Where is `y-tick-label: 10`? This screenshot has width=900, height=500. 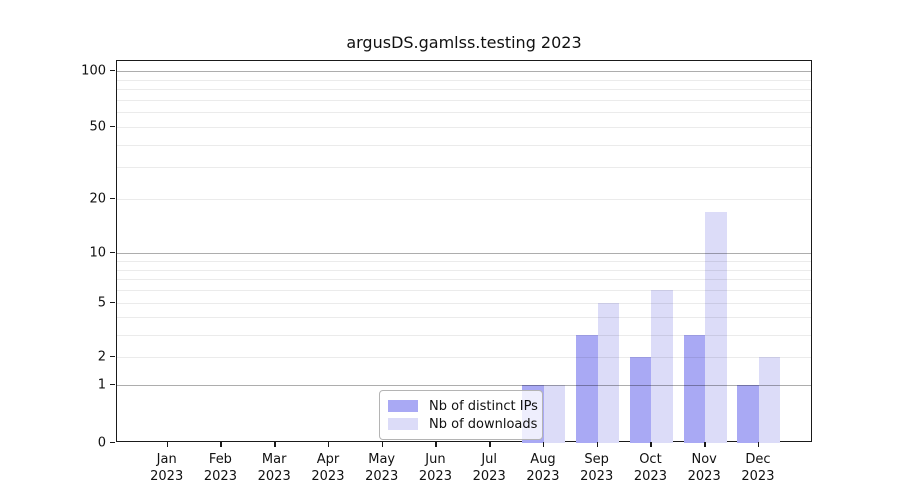
y-tick-label: 10 is located at coordinates (97, 252).